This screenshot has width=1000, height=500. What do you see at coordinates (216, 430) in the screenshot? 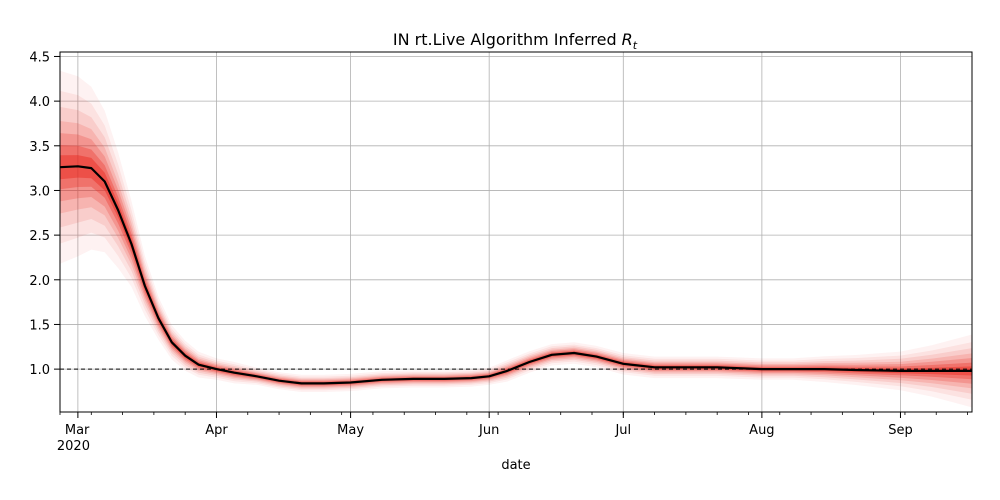
I see `x-tick-label: Apr` at bounding box center [216, 430].